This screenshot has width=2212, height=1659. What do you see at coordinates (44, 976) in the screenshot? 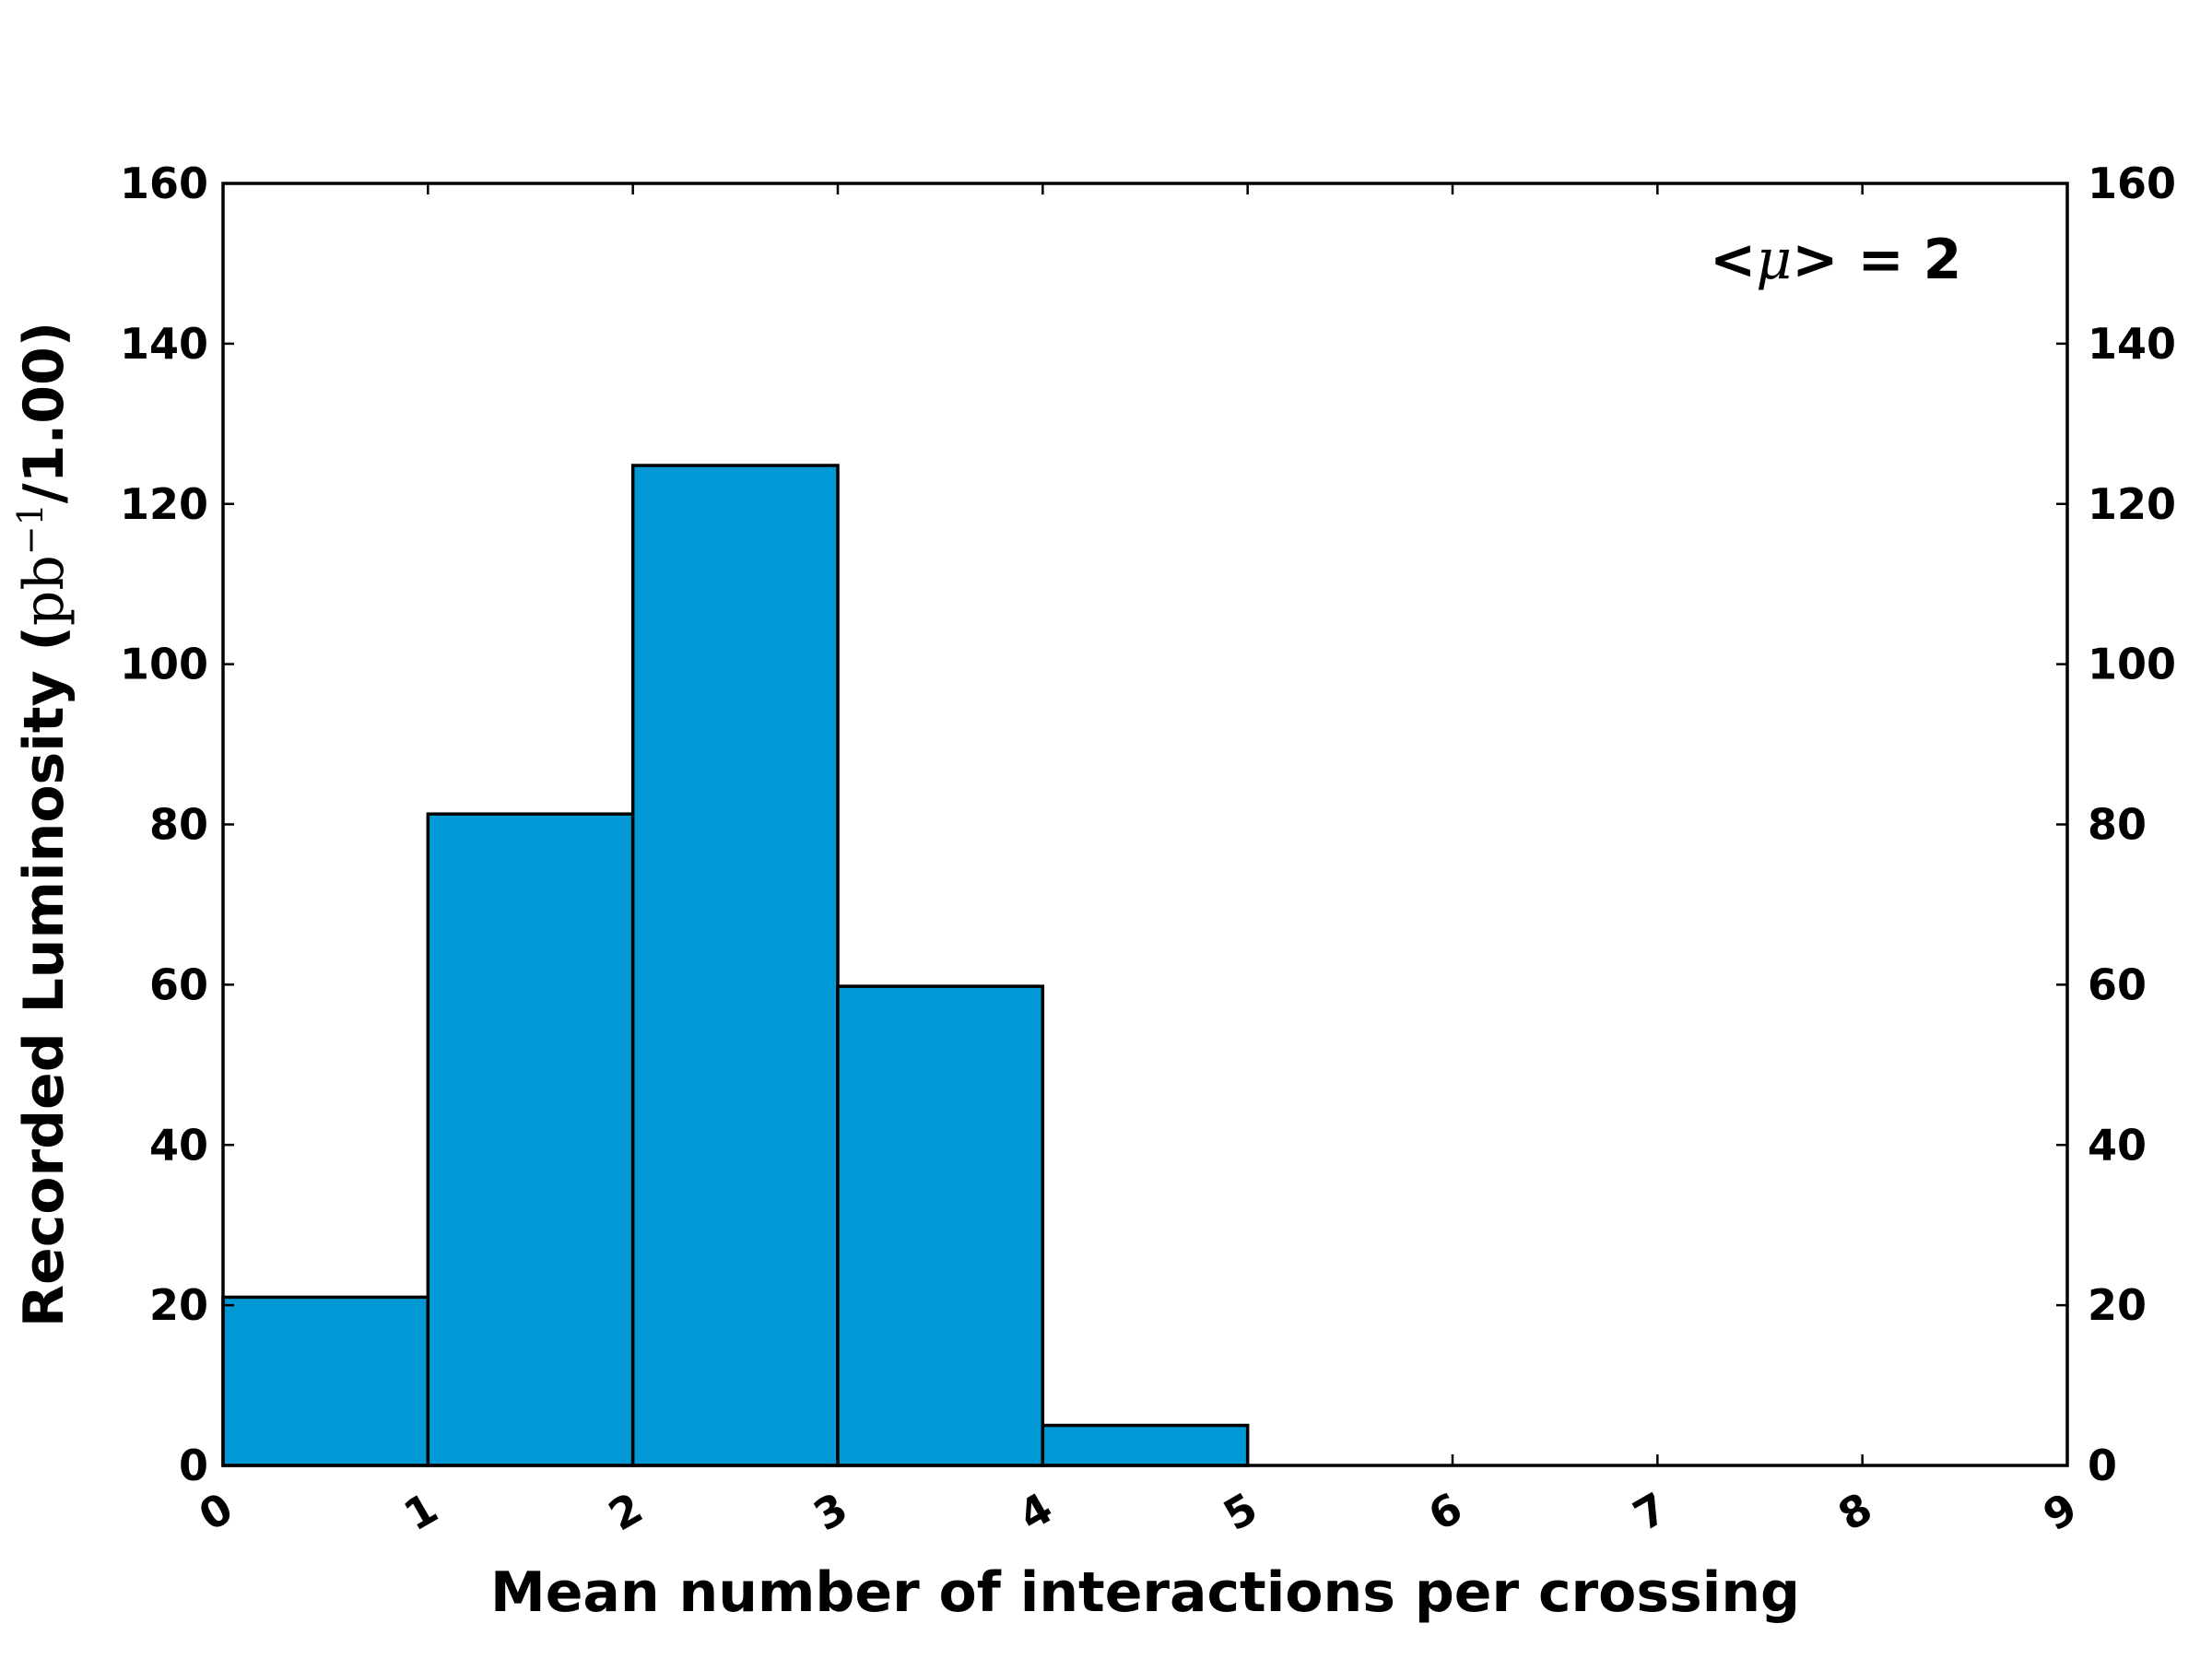
I see `y-axis-label-prefix: Recorded Luminosity (` at bounding box center [44, 976].